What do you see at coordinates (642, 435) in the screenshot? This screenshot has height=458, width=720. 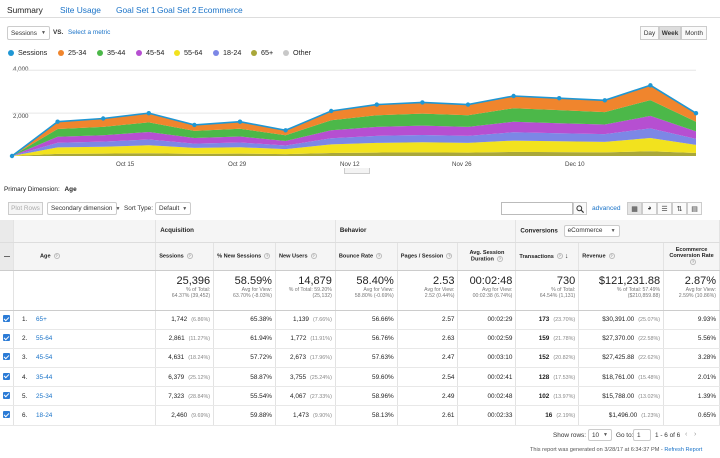 I see `goto-page-input: 1` at bounding box center [642, 435].